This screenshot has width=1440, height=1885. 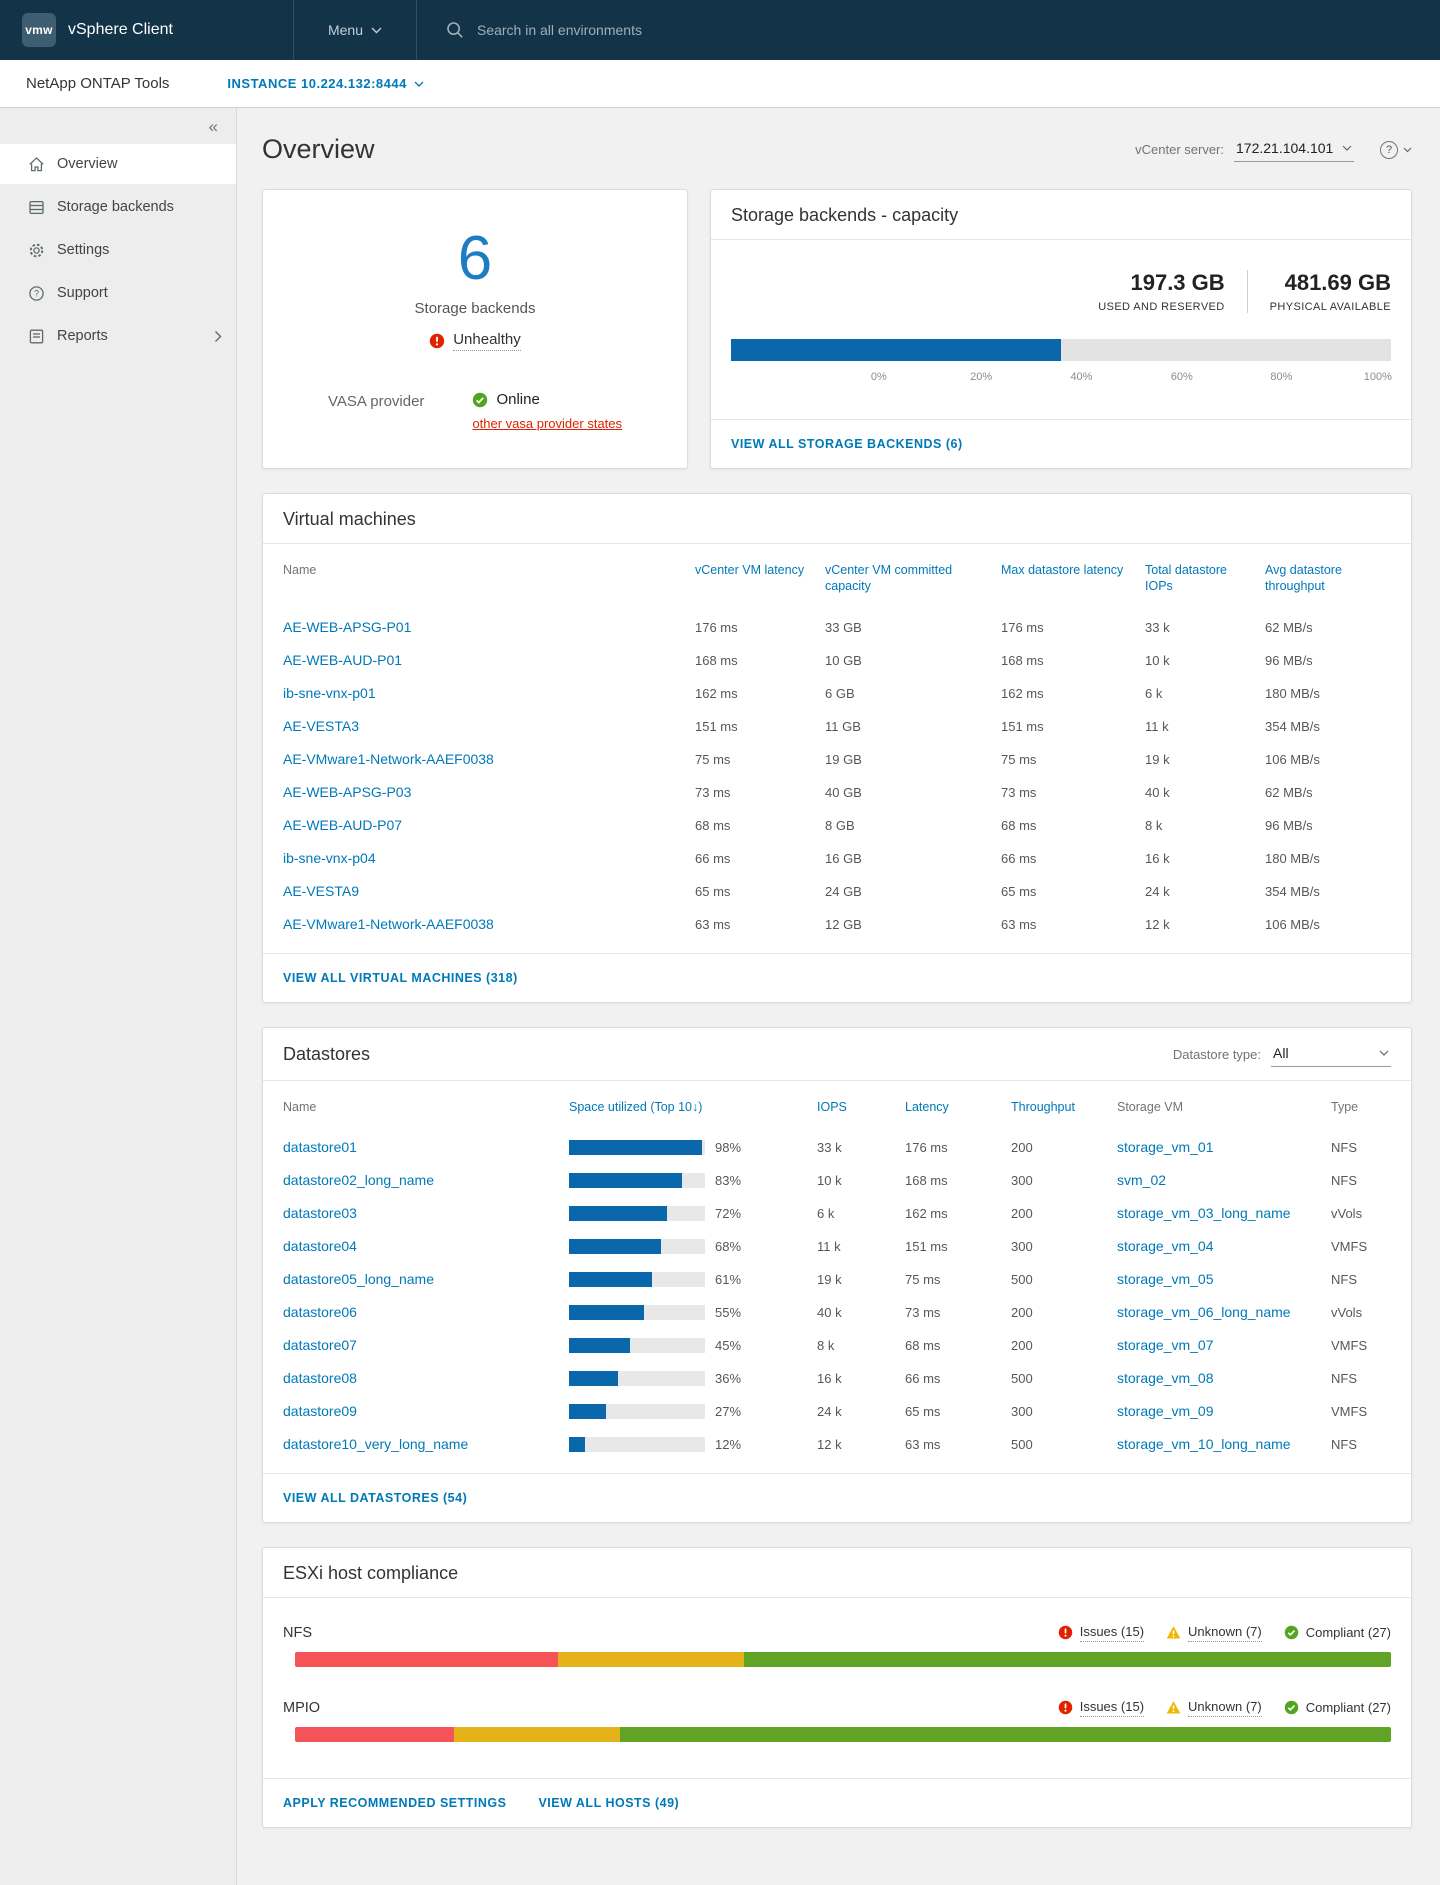 What do you see at coordinates (349, 519) in the screenshot?
I see `vm-card-title: Virtual machines` at bounding box center [349, 519].